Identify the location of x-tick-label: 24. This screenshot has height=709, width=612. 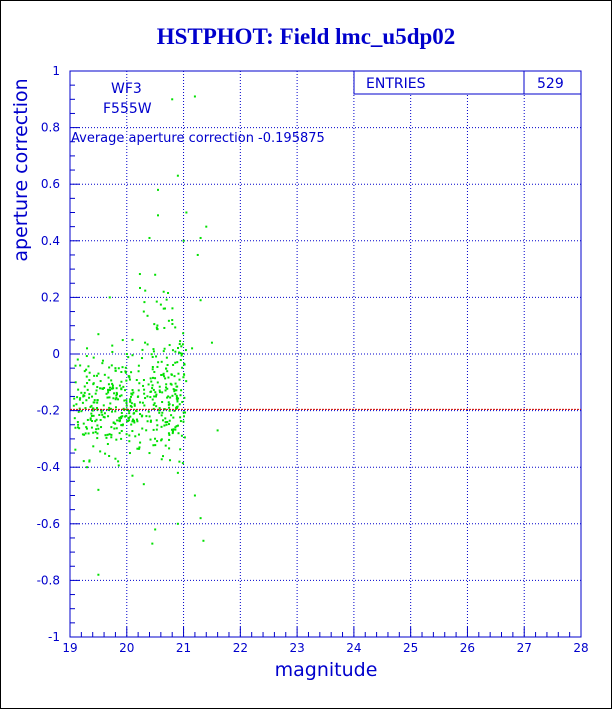
(353, 648).